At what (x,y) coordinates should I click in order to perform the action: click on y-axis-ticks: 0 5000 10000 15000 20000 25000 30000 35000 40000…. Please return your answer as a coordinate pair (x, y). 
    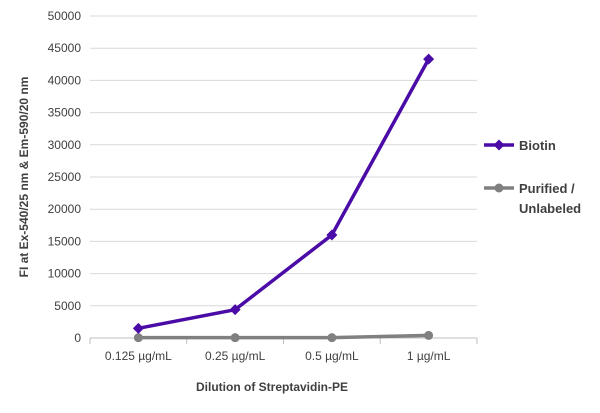
    Looking at the image, I should click on (65, 177).